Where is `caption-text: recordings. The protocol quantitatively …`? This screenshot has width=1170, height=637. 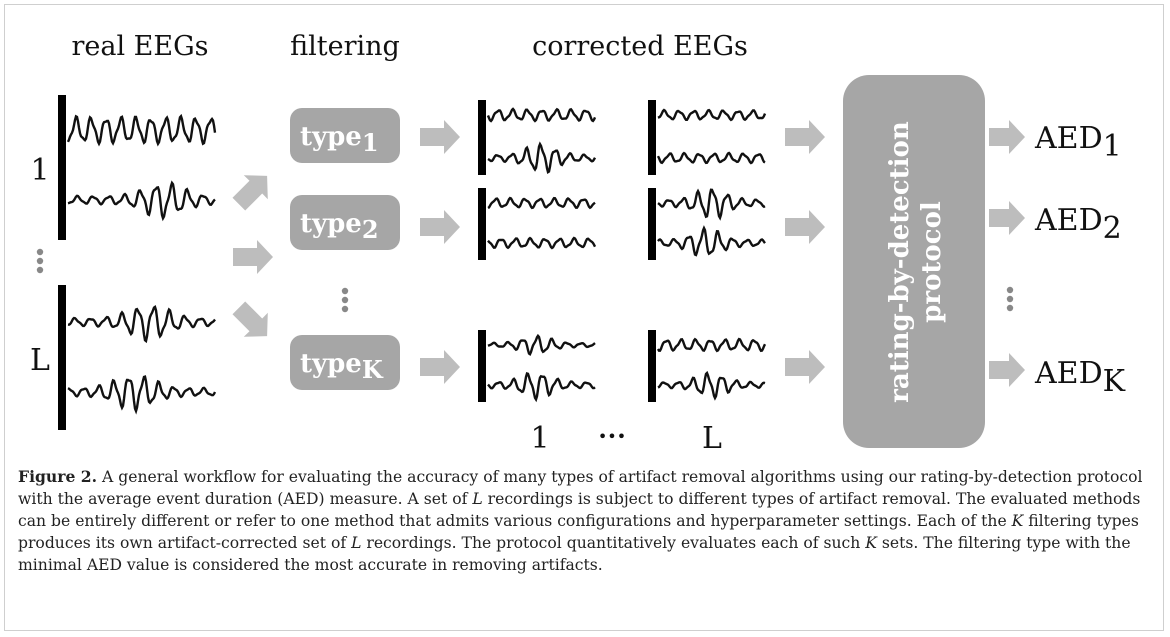 caption-text: recordings. The protocol quantitatively … is located at coordinates (613, 543).